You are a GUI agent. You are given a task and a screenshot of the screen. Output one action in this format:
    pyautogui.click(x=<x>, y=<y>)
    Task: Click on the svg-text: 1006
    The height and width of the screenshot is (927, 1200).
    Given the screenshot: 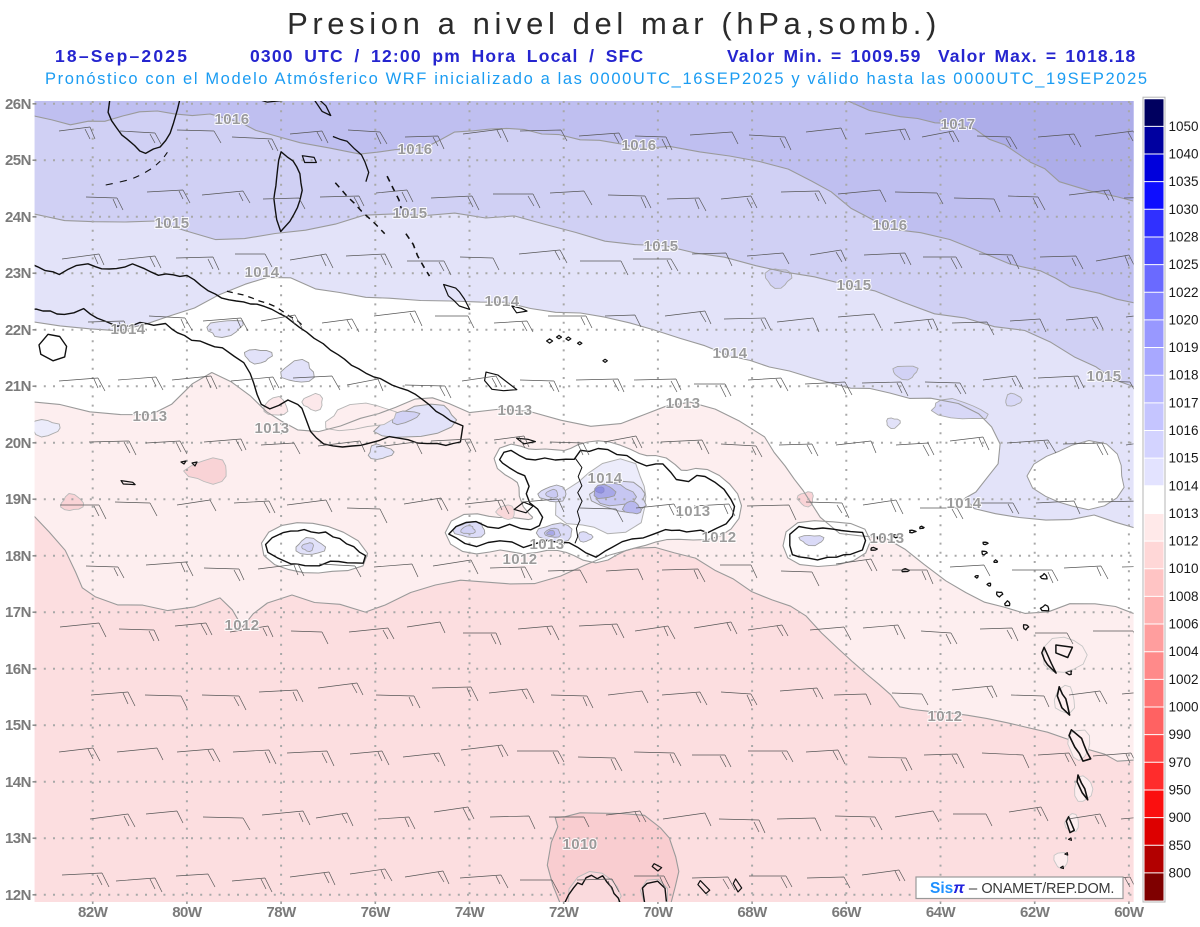 What is the action you would take?
    pyautogui.click(x=1184, y=624)
    